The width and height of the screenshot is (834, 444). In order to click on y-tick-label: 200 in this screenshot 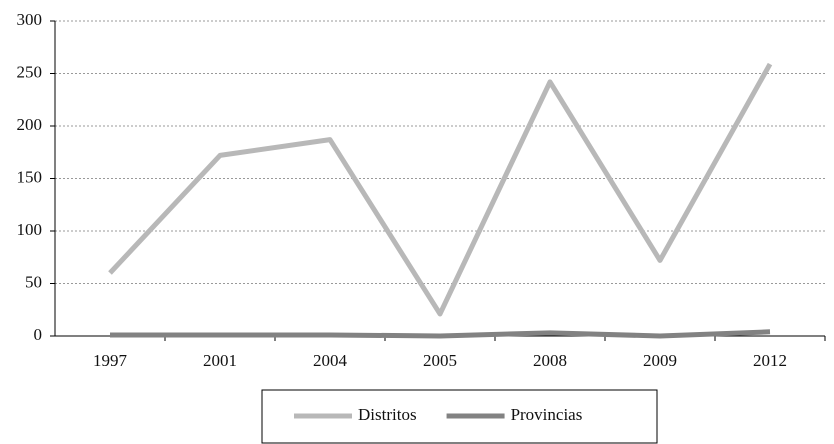, I will do `click(30, 124)`.